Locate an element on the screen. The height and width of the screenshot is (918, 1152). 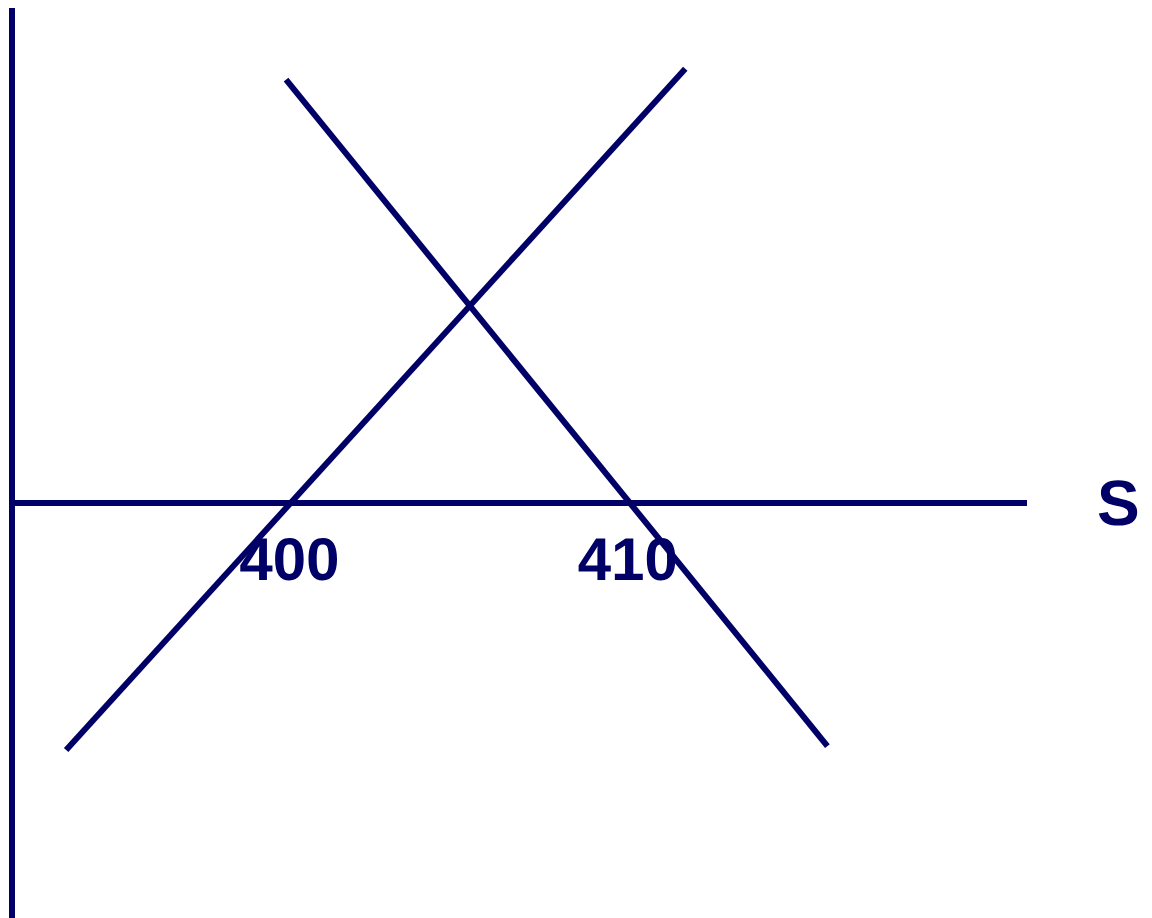
x-axis-title: S is located at coordinates (1118, 503).